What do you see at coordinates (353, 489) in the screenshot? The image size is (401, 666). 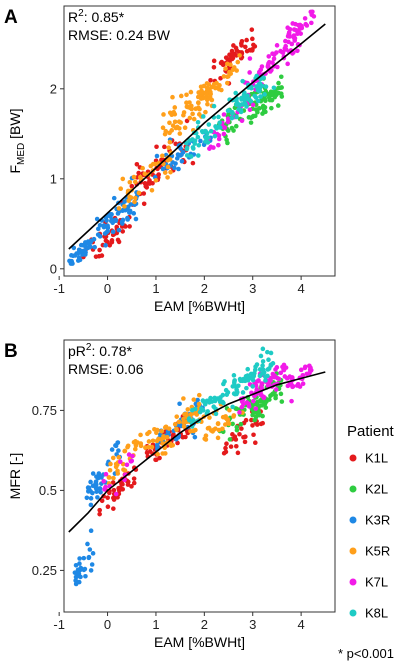 I see `legend-swatch-k2l` at bounding box center [353, 489].